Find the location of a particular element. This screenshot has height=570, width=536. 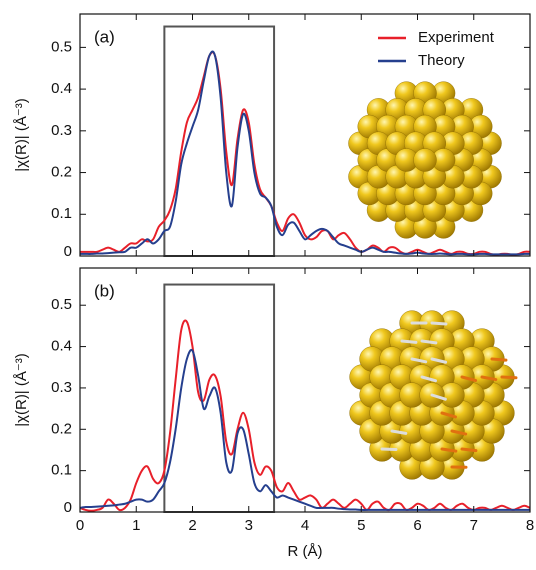

legend-label: Experiment is located at coordinates (456, 37).